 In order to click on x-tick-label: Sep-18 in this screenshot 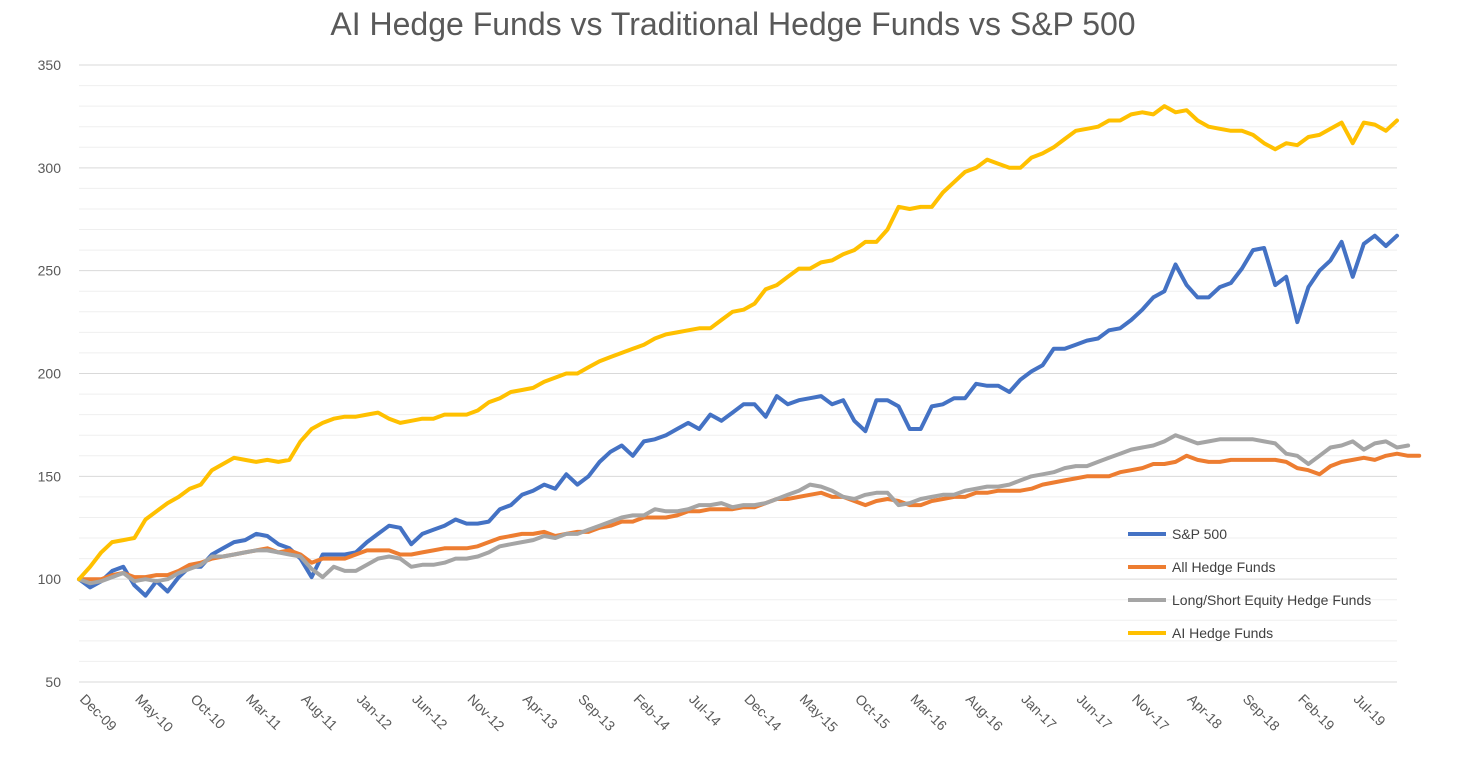, I will do `click(1261, 712)`.